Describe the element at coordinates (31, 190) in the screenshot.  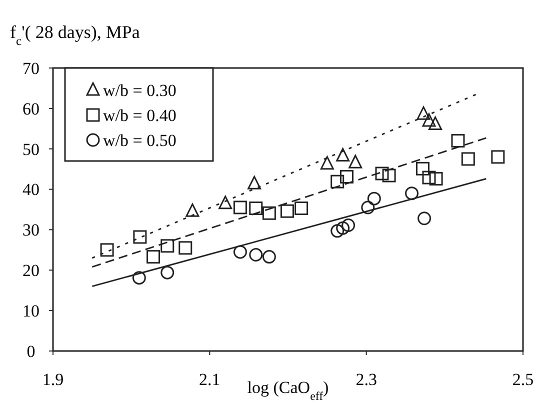
I see `y-tick-label: 40` at that location.